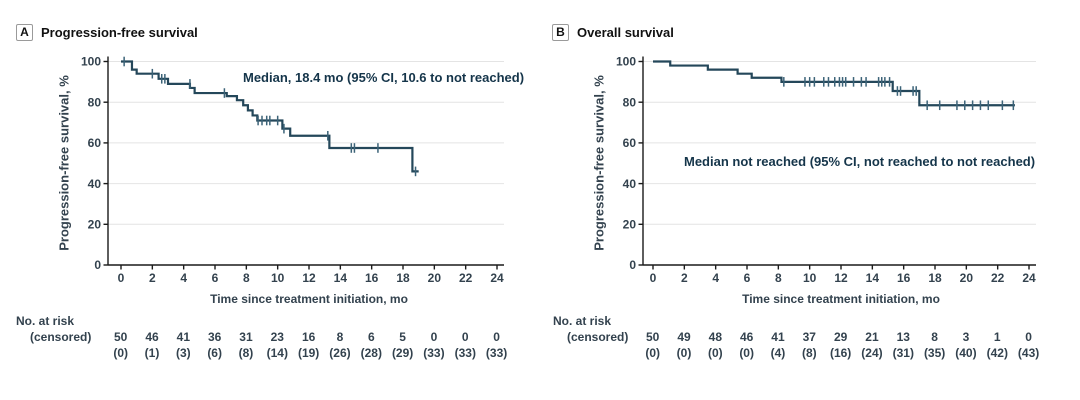  What do you see at coordinates (91, 62) in the screenshot?
I see `y-tick-label: 100` at bounding box center [91, 62].